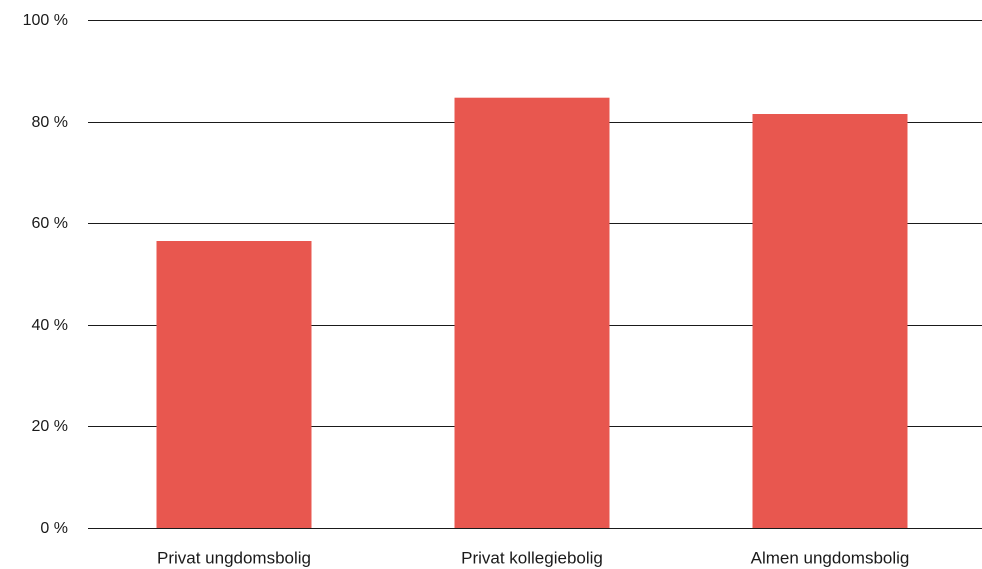 This screenshot has width=982, height=569. I want to click on y-tick-label: 40 %, so click(50, 325).